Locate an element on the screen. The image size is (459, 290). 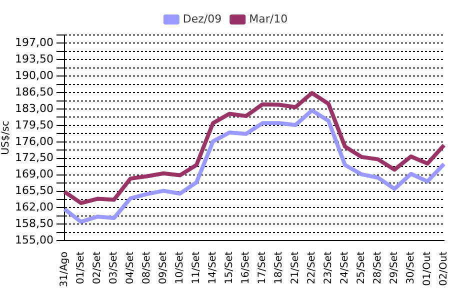
x-tick-label: 01/Set is located at coordinates (81, 268).